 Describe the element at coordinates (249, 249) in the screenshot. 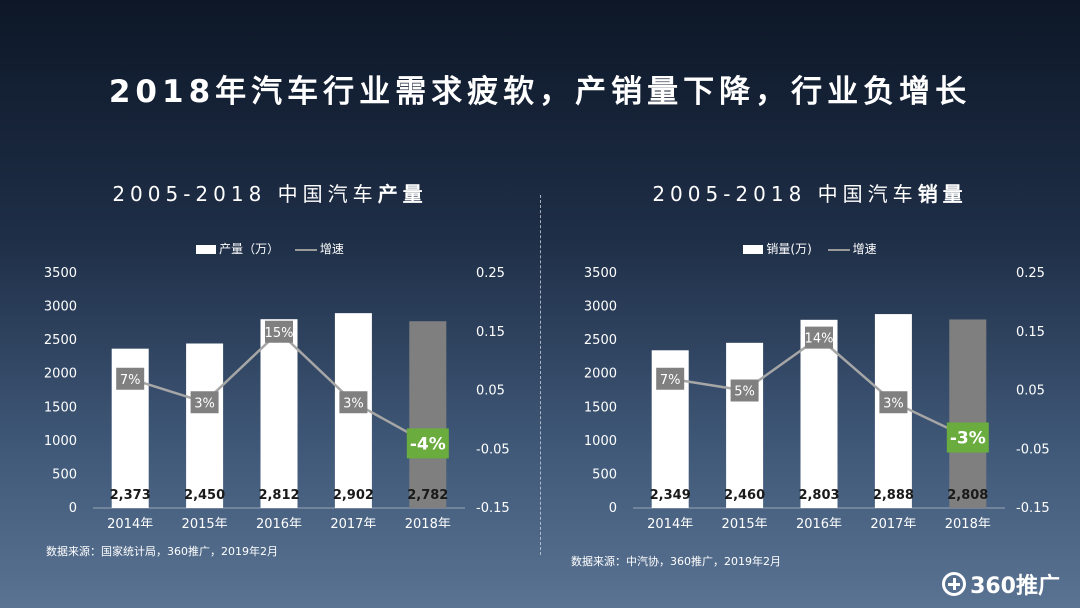

I see `legend-bar-label: 产量（万）` at that location.